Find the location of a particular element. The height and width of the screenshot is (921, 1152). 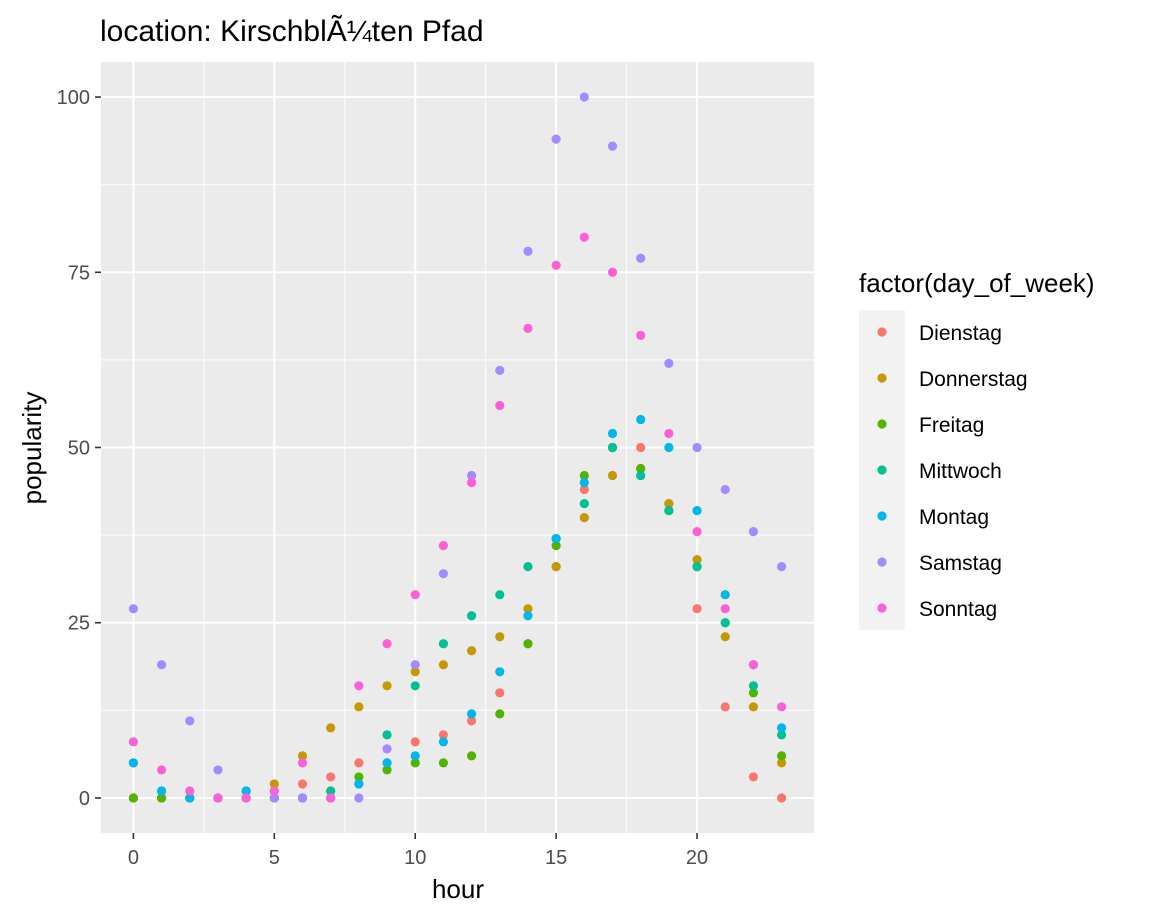

legend-title: factor(day_of_week) is located at coordinates (977, 283).